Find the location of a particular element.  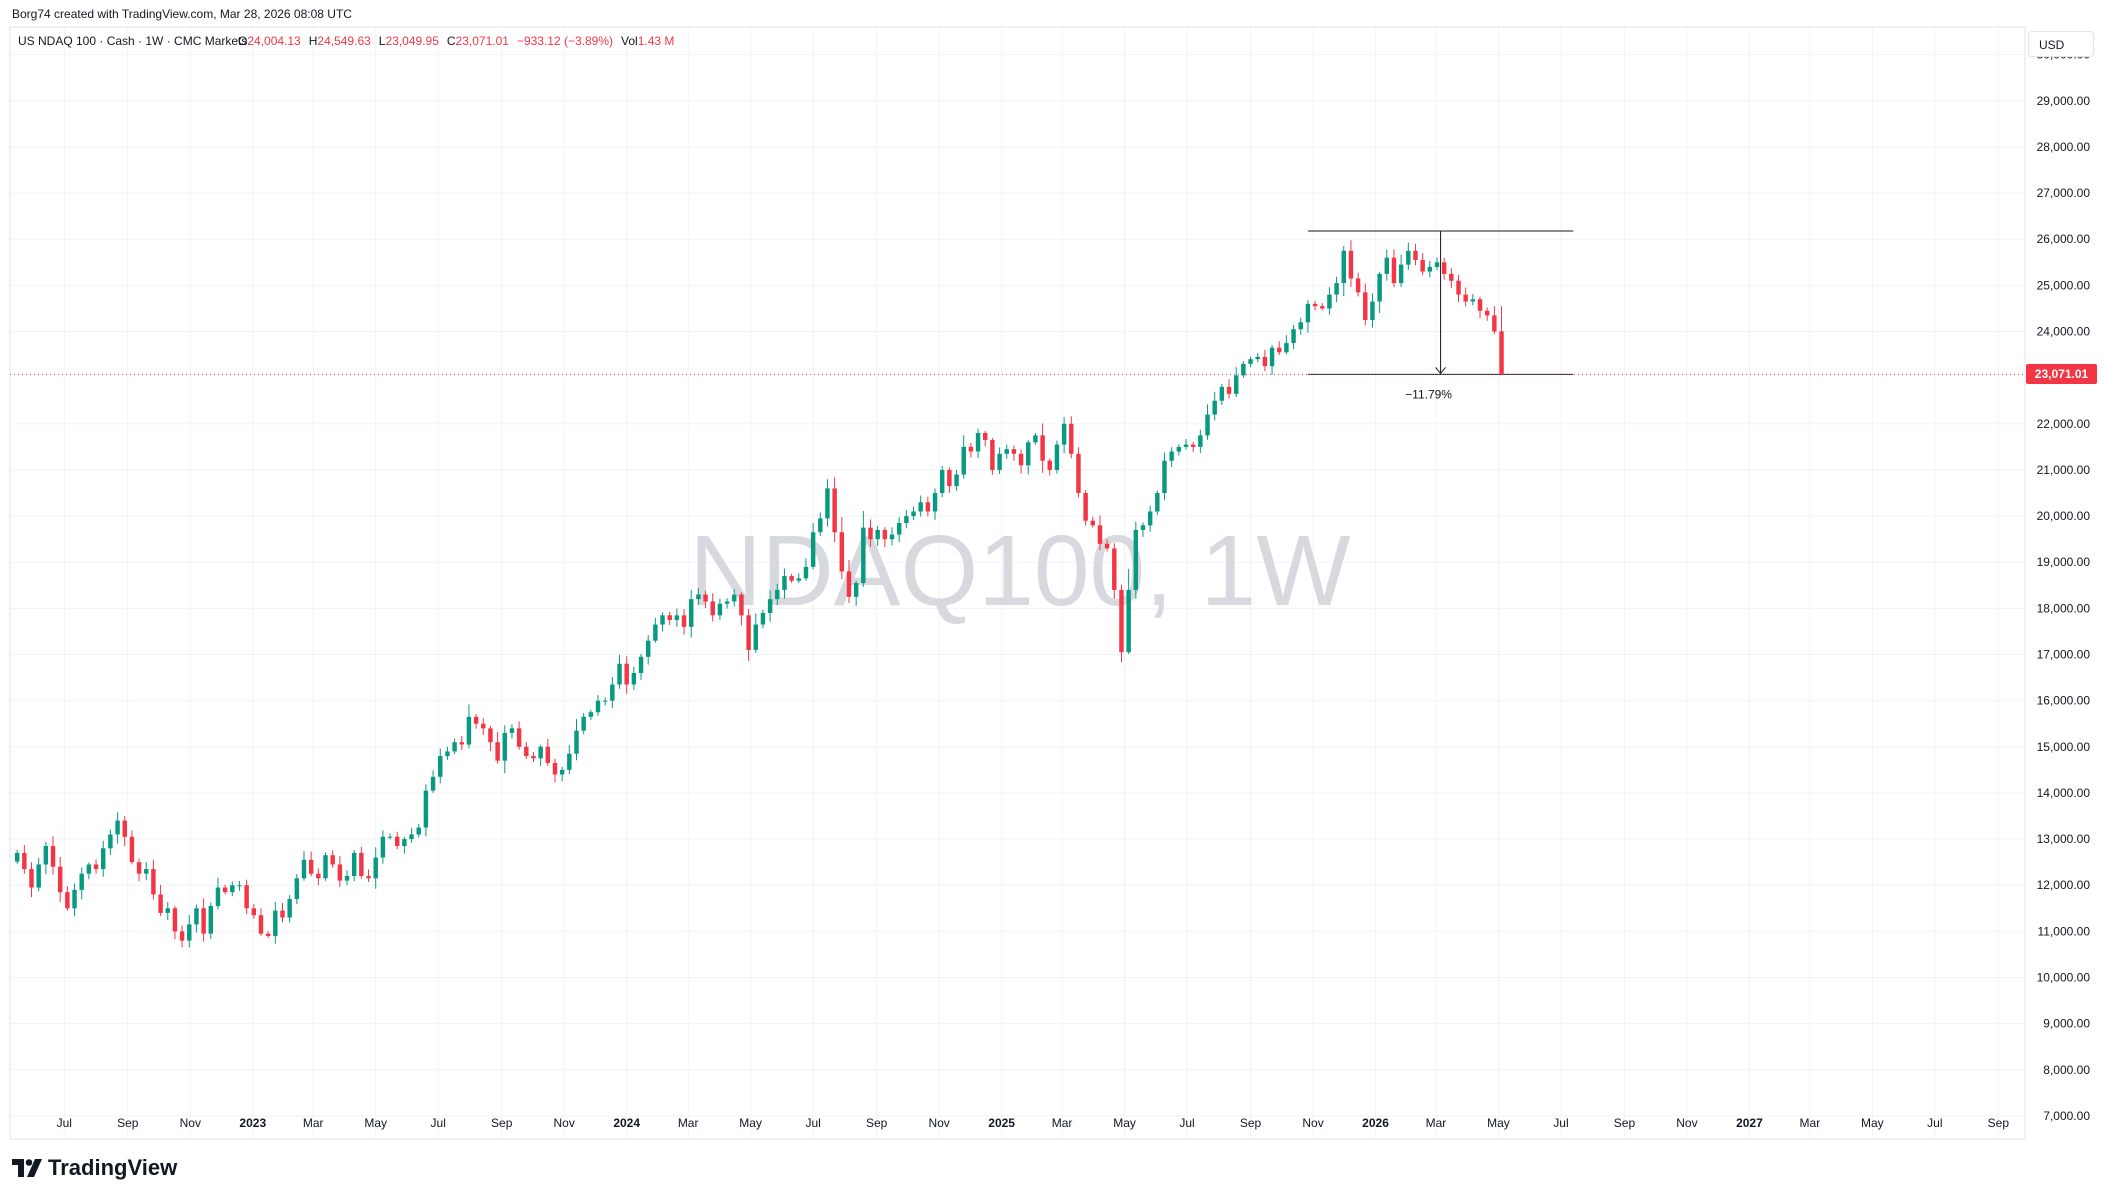

price-tick-label: 19,000.00 is located at coordinates (2064, 562).